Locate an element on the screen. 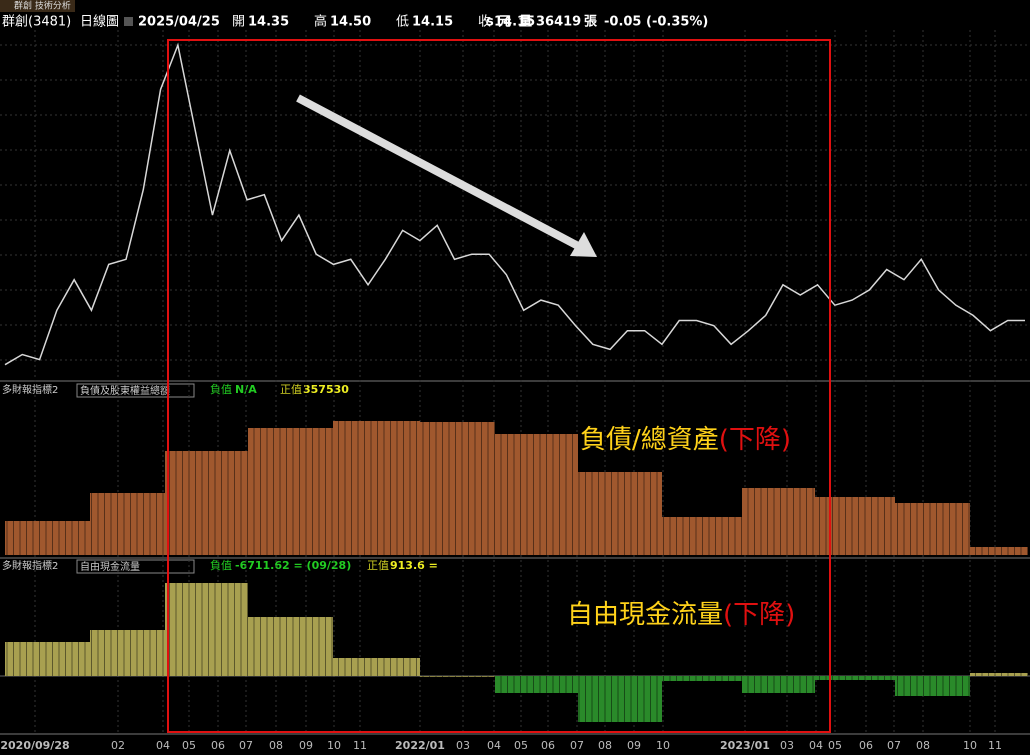 This screenshot has width=1030, height=755. field-value: 14.50 is located at coordinates (350, 22).